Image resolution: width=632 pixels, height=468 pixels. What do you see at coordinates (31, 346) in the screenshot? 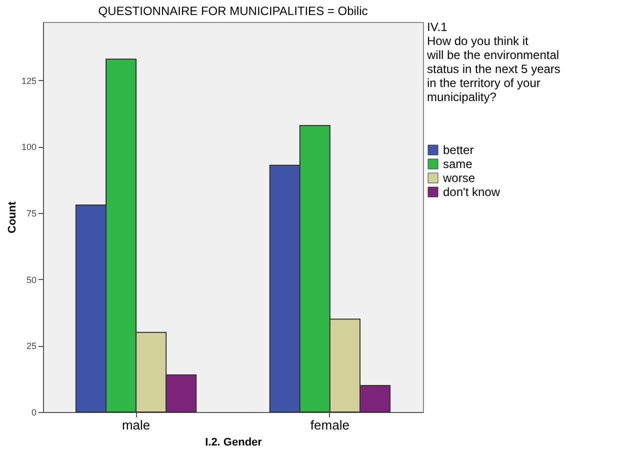
I see `y-tick-label: 25` at bounding box center [31, 346].